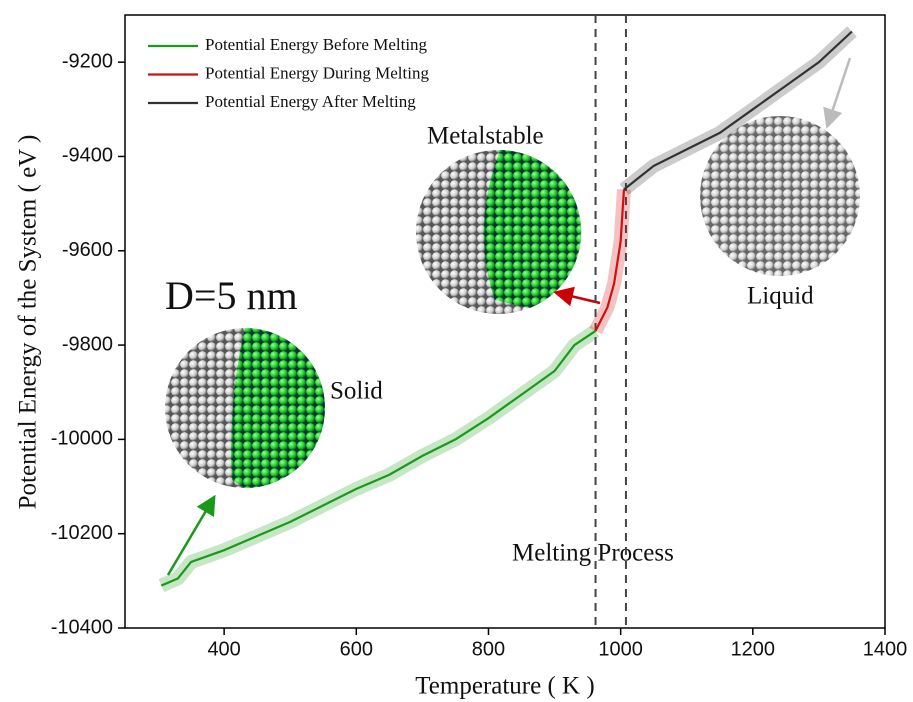 The width and height of the screenshot is (913, 702). Describe the element at coordinates (317, 72) in the screenshot. I see `legend-label: Potential Energy During Melting` at that location.